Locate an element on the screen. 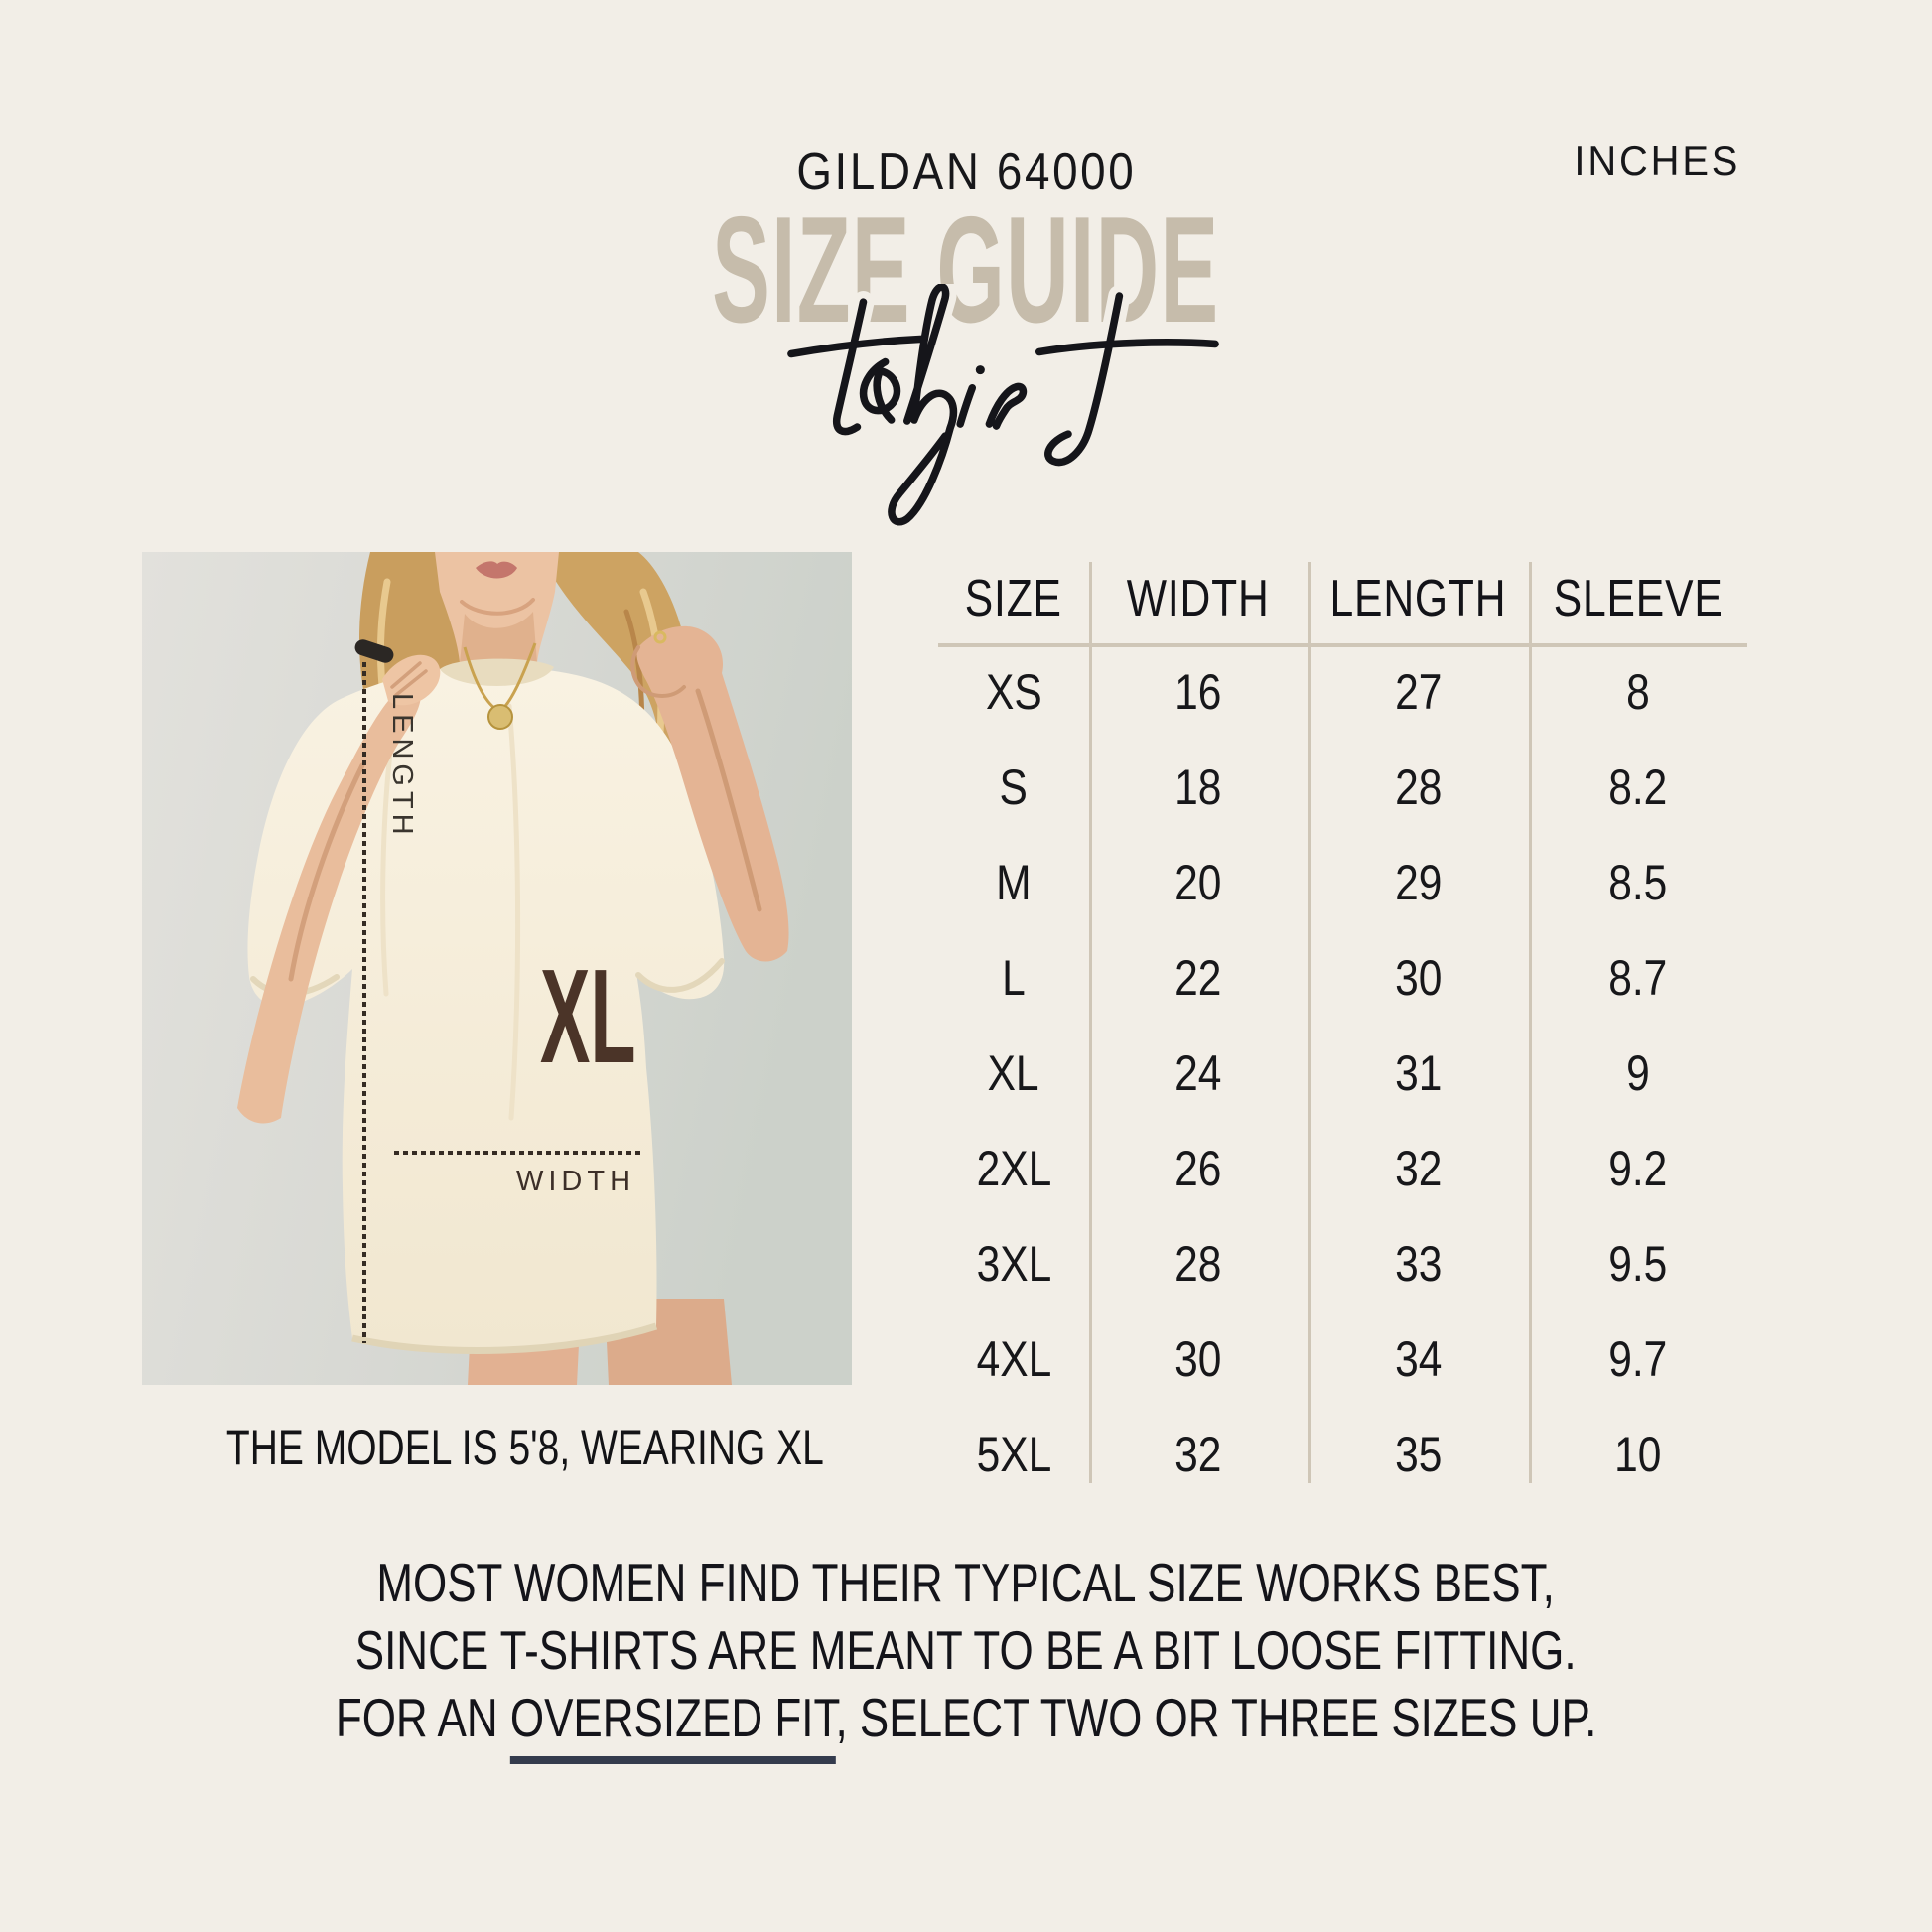  brand-title: GILDAN 64000 is located at coordinates (966, 172).